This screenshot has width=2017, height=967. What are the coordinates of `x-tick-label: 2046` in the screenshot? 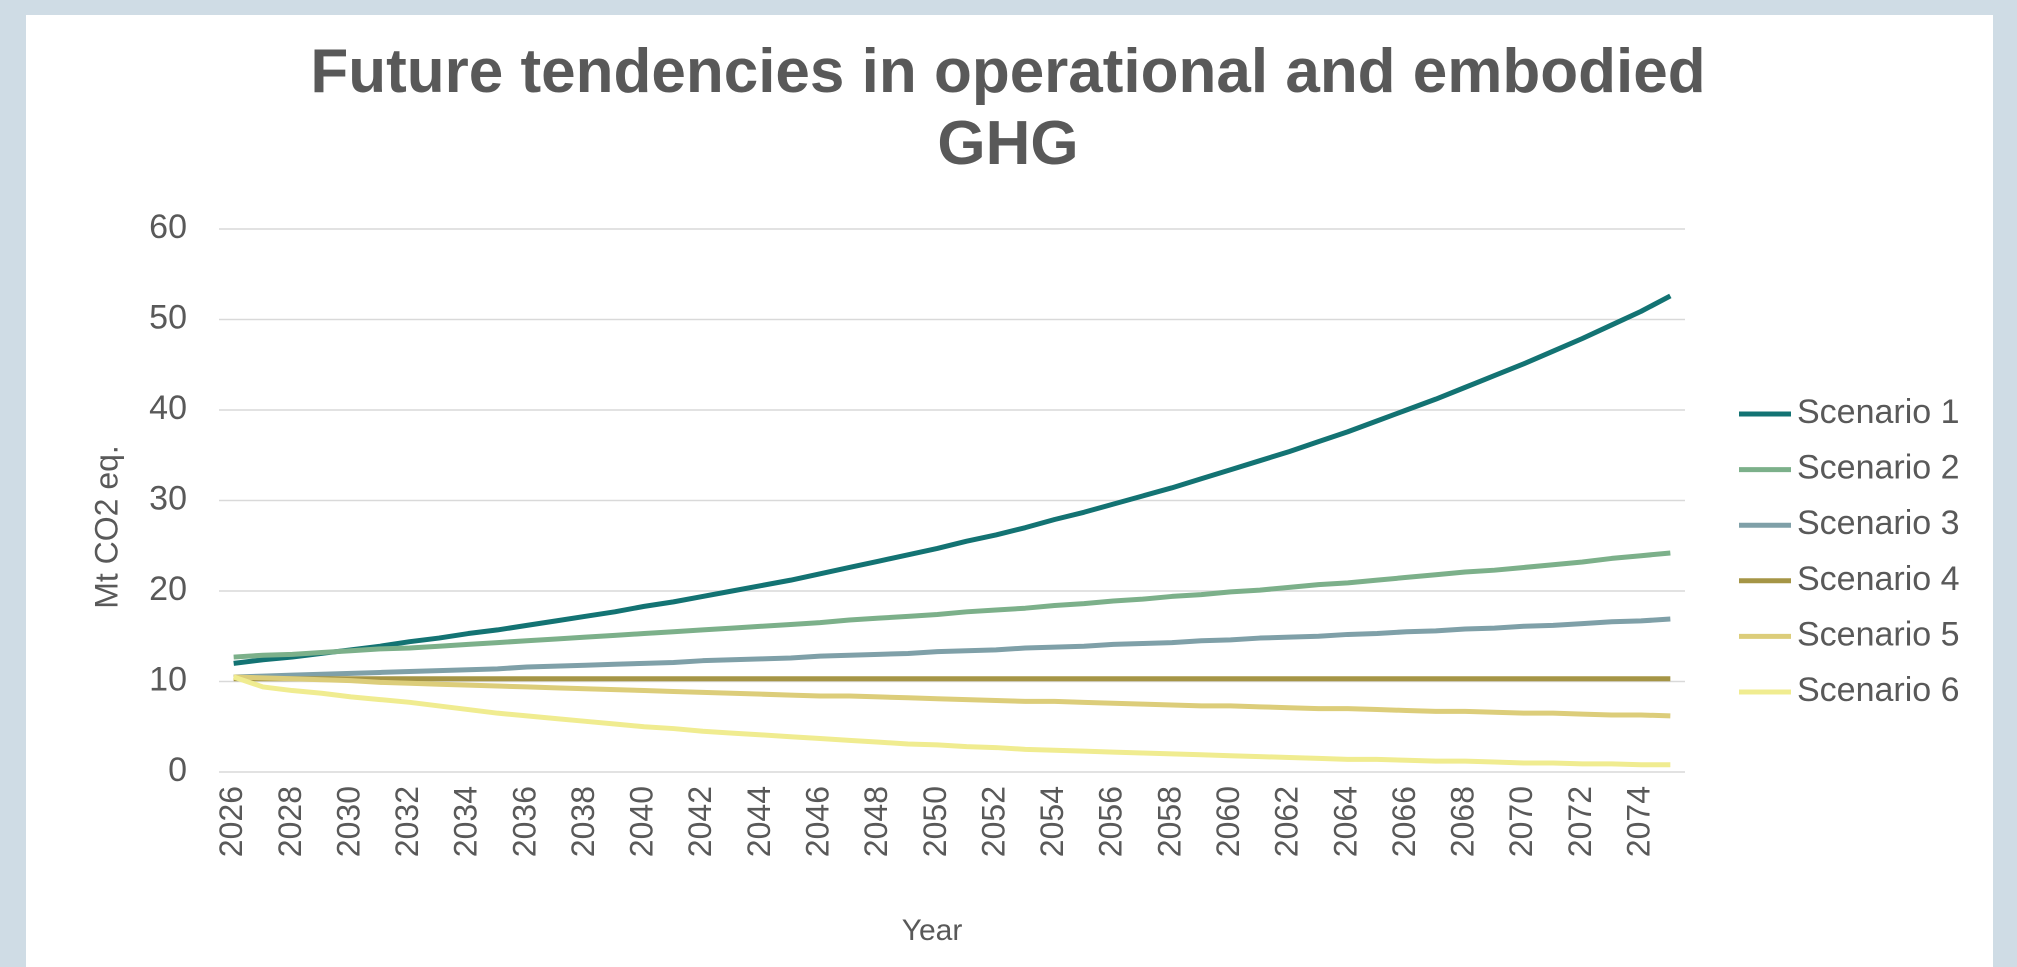 It's located at (818, 821).